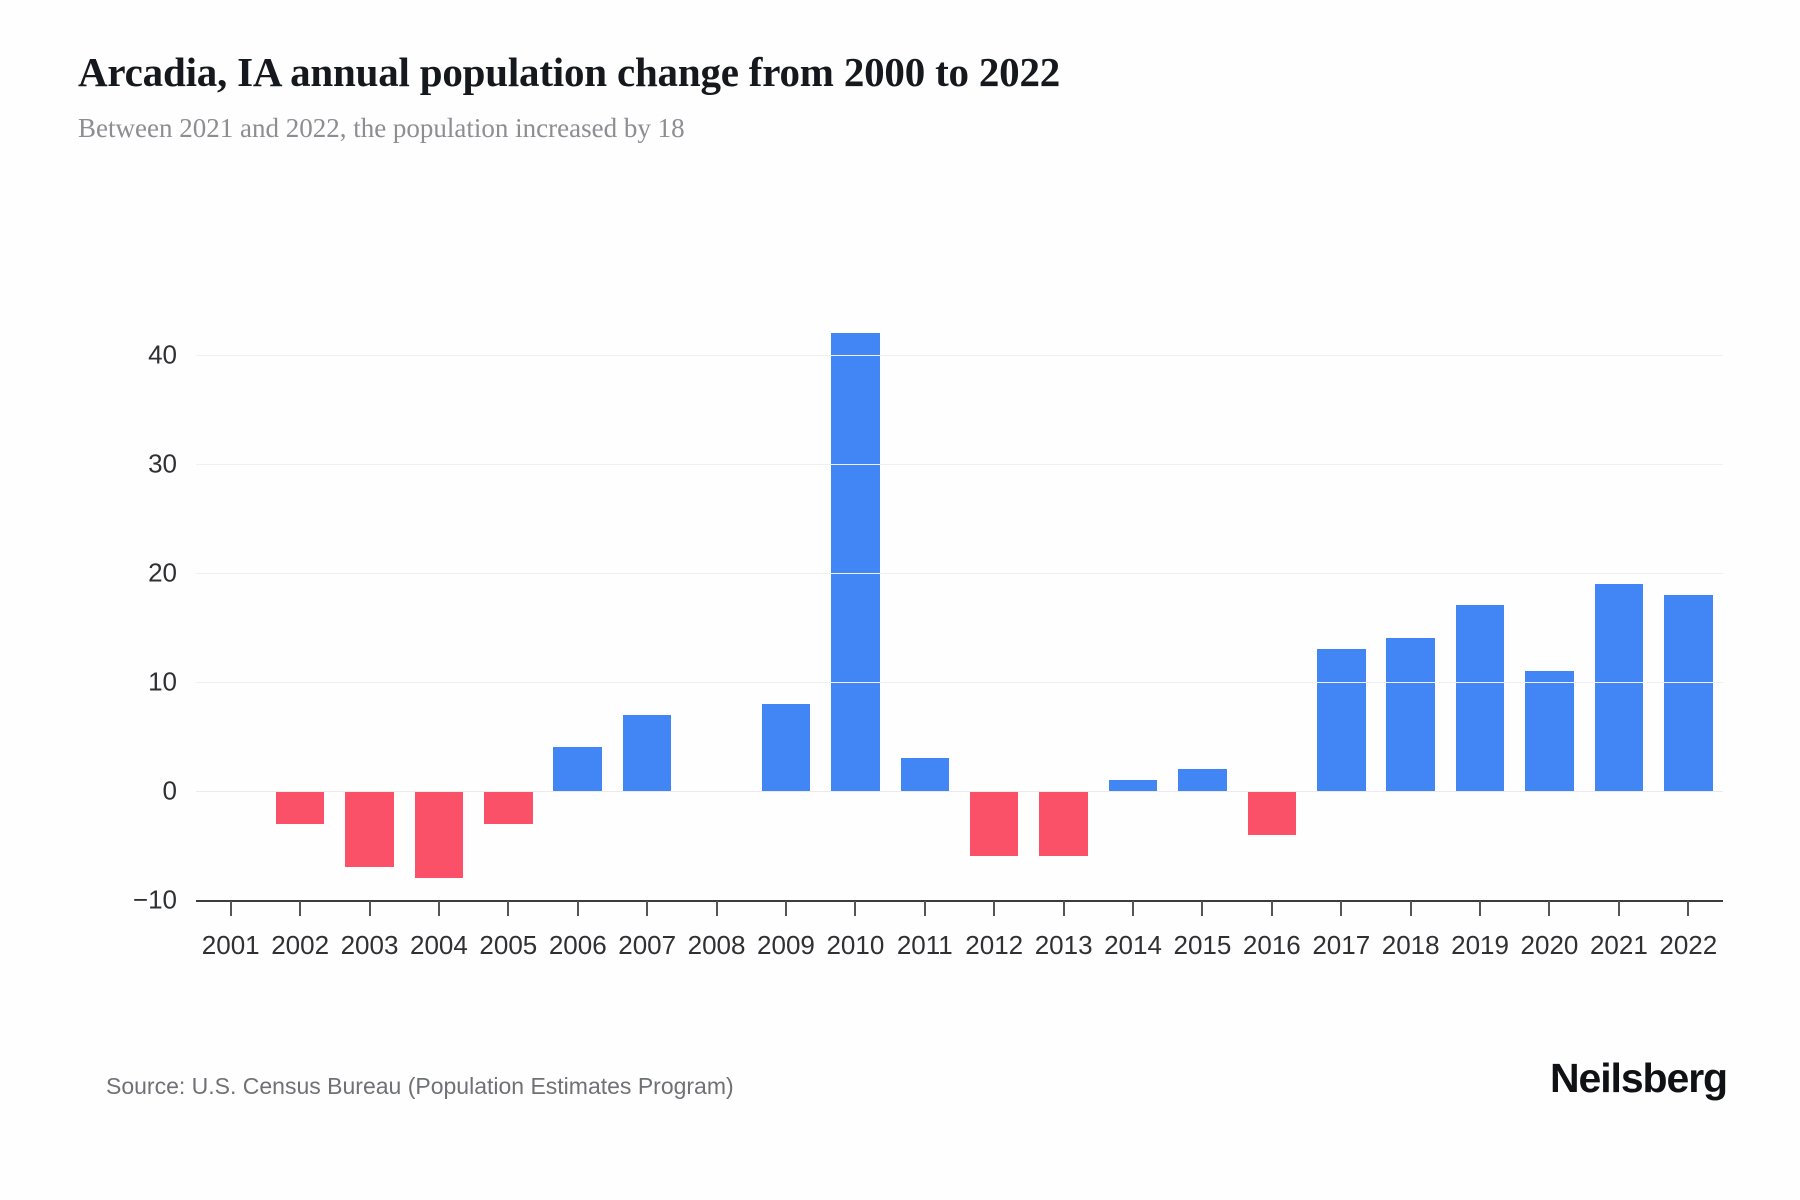  I want to click on x-axis-tick-2021, so click(1618, 908).